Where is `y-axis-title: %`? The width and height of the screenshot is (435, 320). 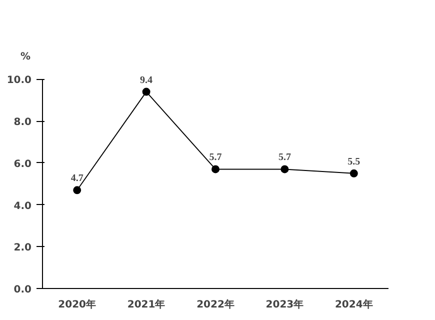 y-axis-title: % is located at coordinates (25, 57).